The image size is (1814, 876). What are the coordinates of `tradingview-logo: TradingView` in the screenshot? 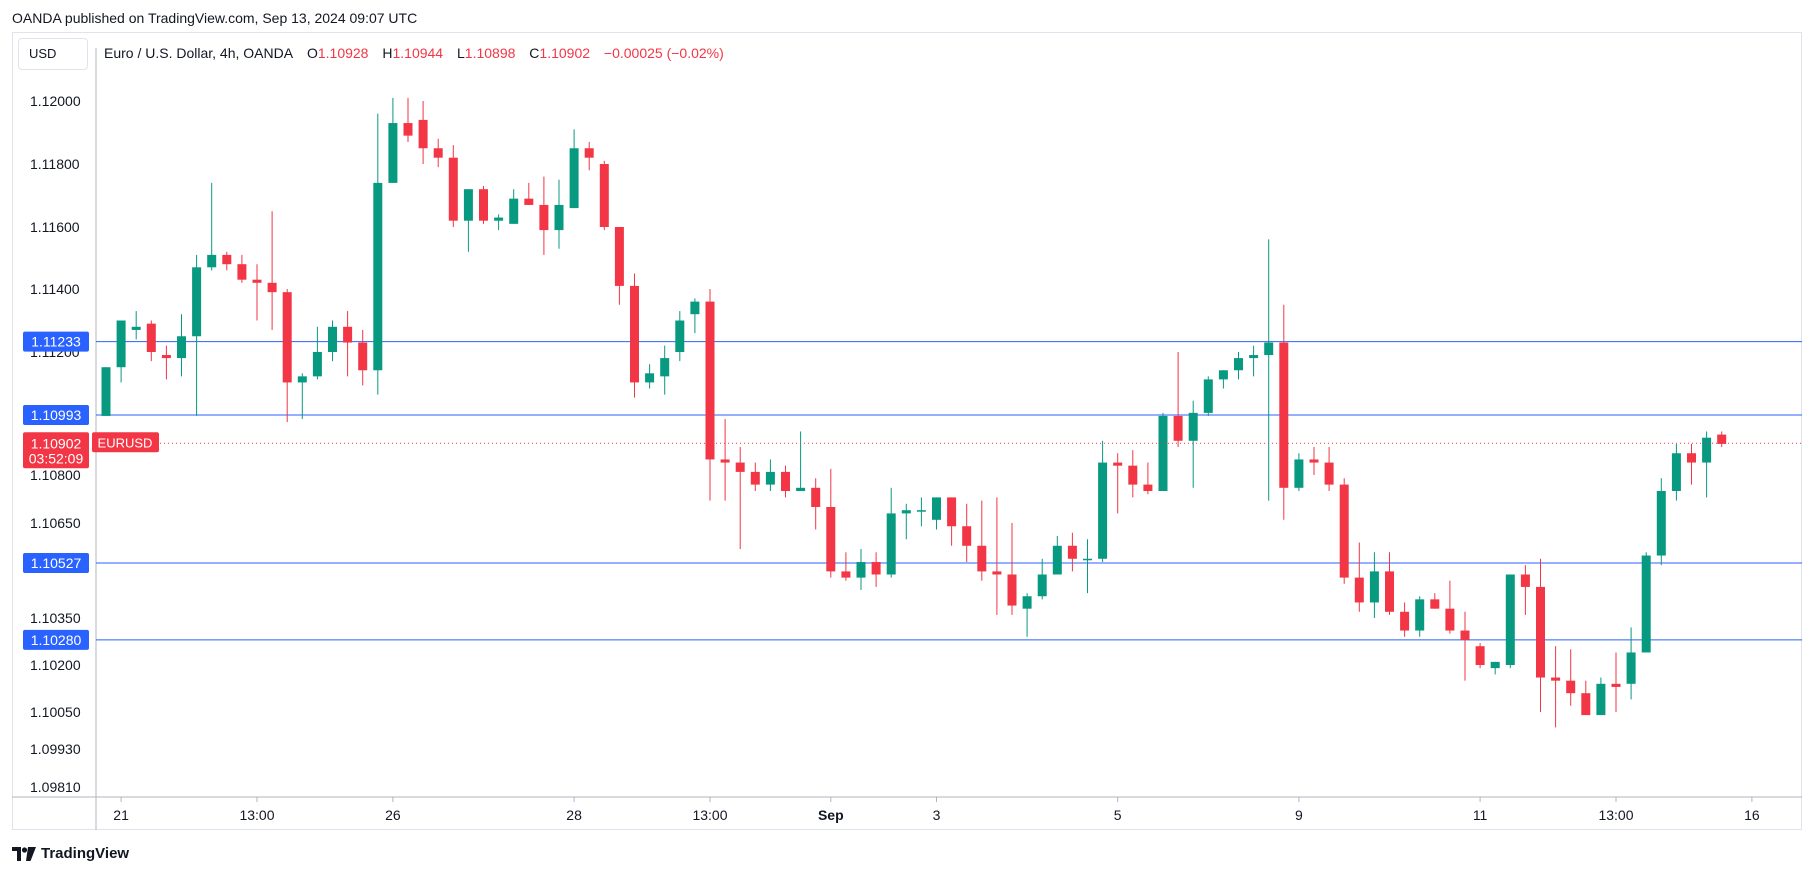 It's located at (70, 853).